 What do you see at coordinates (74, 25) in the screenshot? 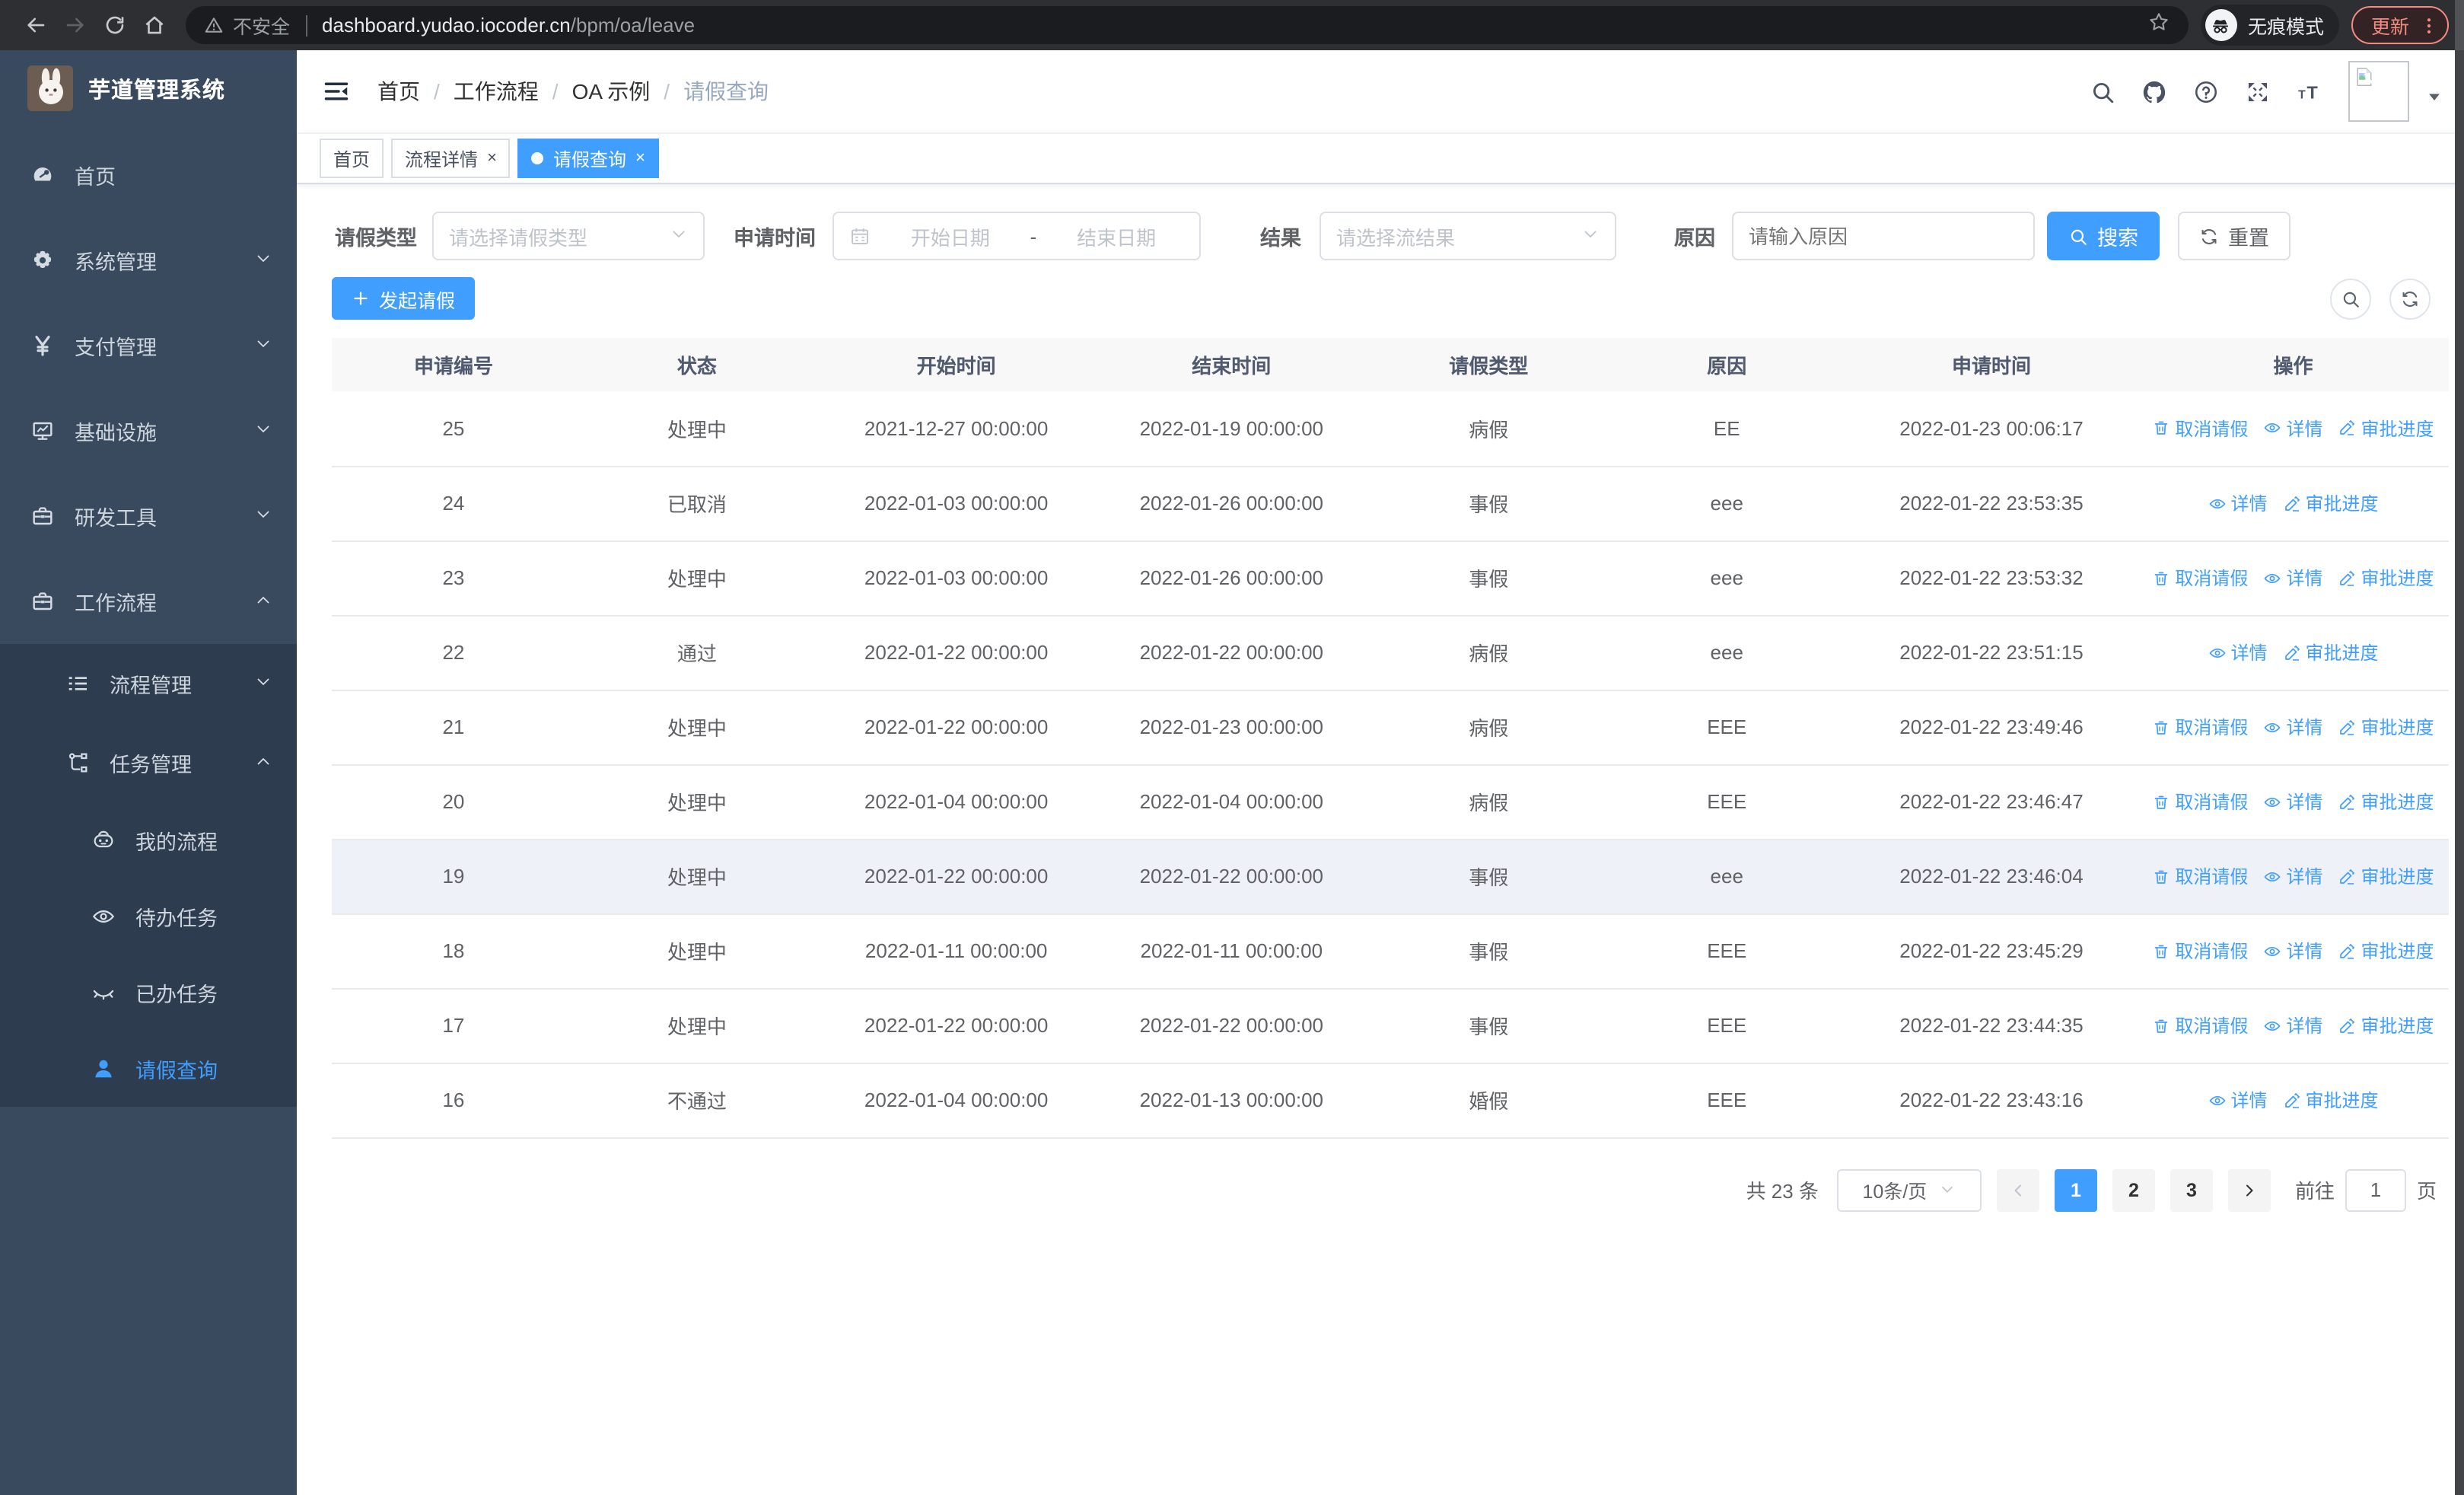
I see `browser-forward-button` at bounding box center [74, 25].